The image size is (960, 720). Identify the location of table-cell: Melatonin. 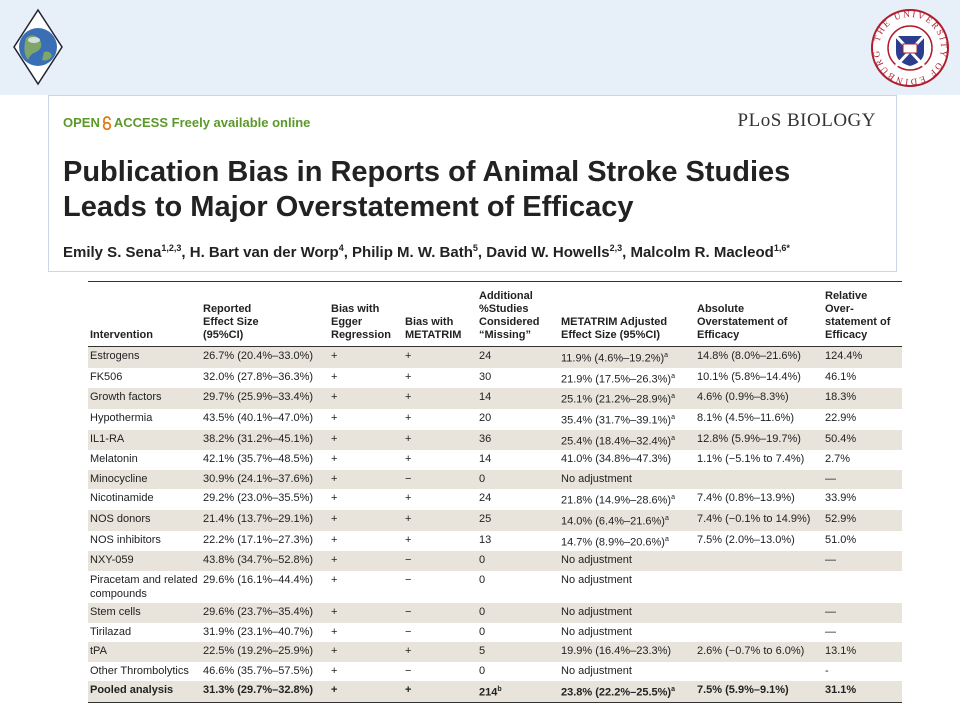
(114, 459).